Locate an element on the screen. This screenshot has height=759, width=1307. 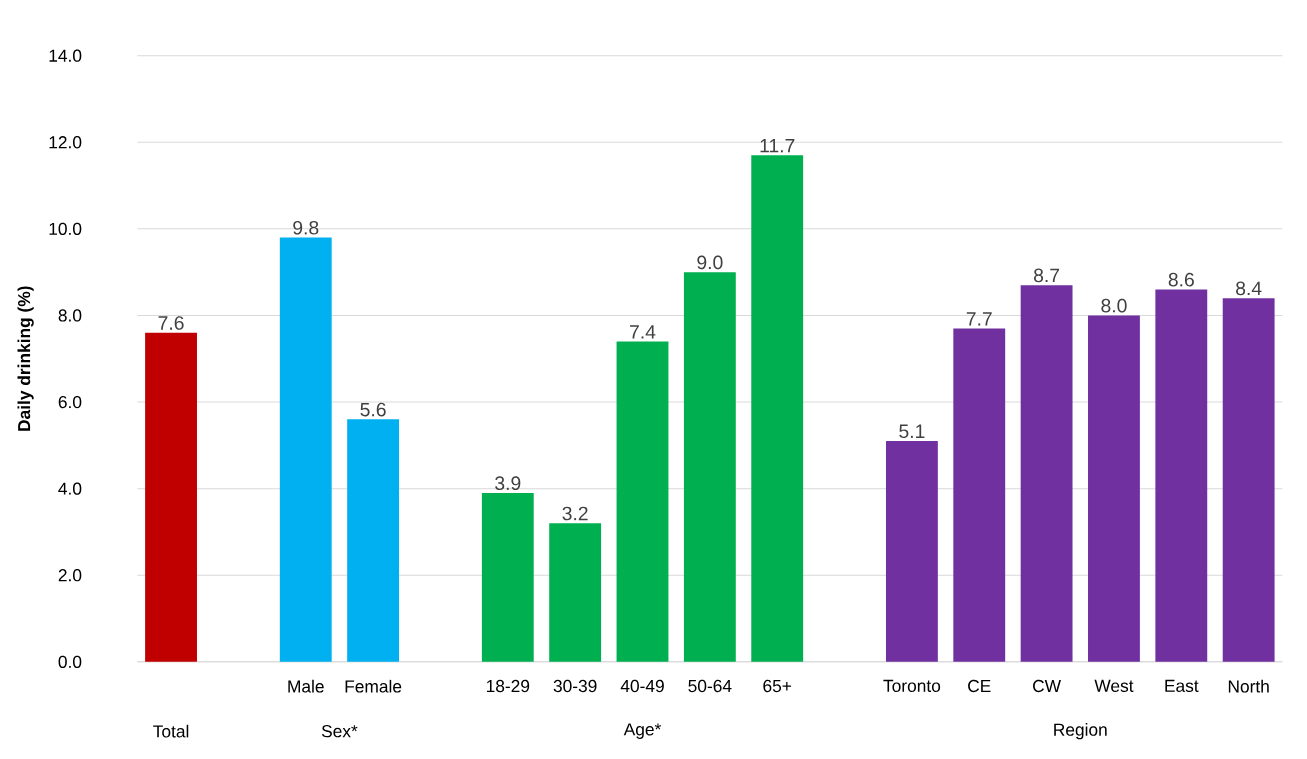
data-label: 7.6 is located at coordinates (171, 323).